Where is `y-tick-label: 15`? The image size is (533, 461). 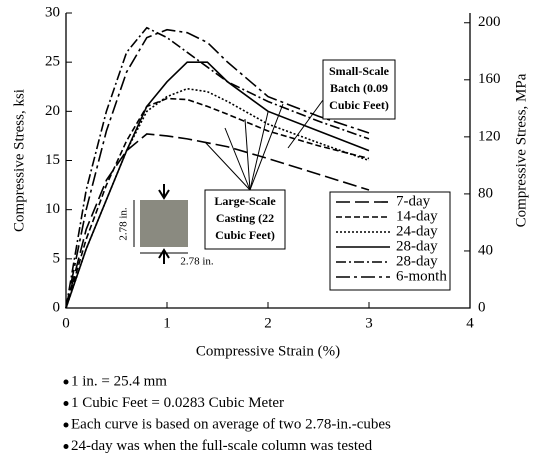
y-tick-label: 15 is located at coordinates (52, 160).